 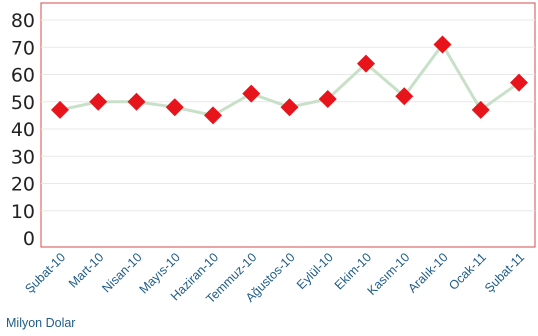 What do you see at coordinates (23, 21) in the screenshot?
I see `y-tick-label: 80` at bounding box center [23, 21].